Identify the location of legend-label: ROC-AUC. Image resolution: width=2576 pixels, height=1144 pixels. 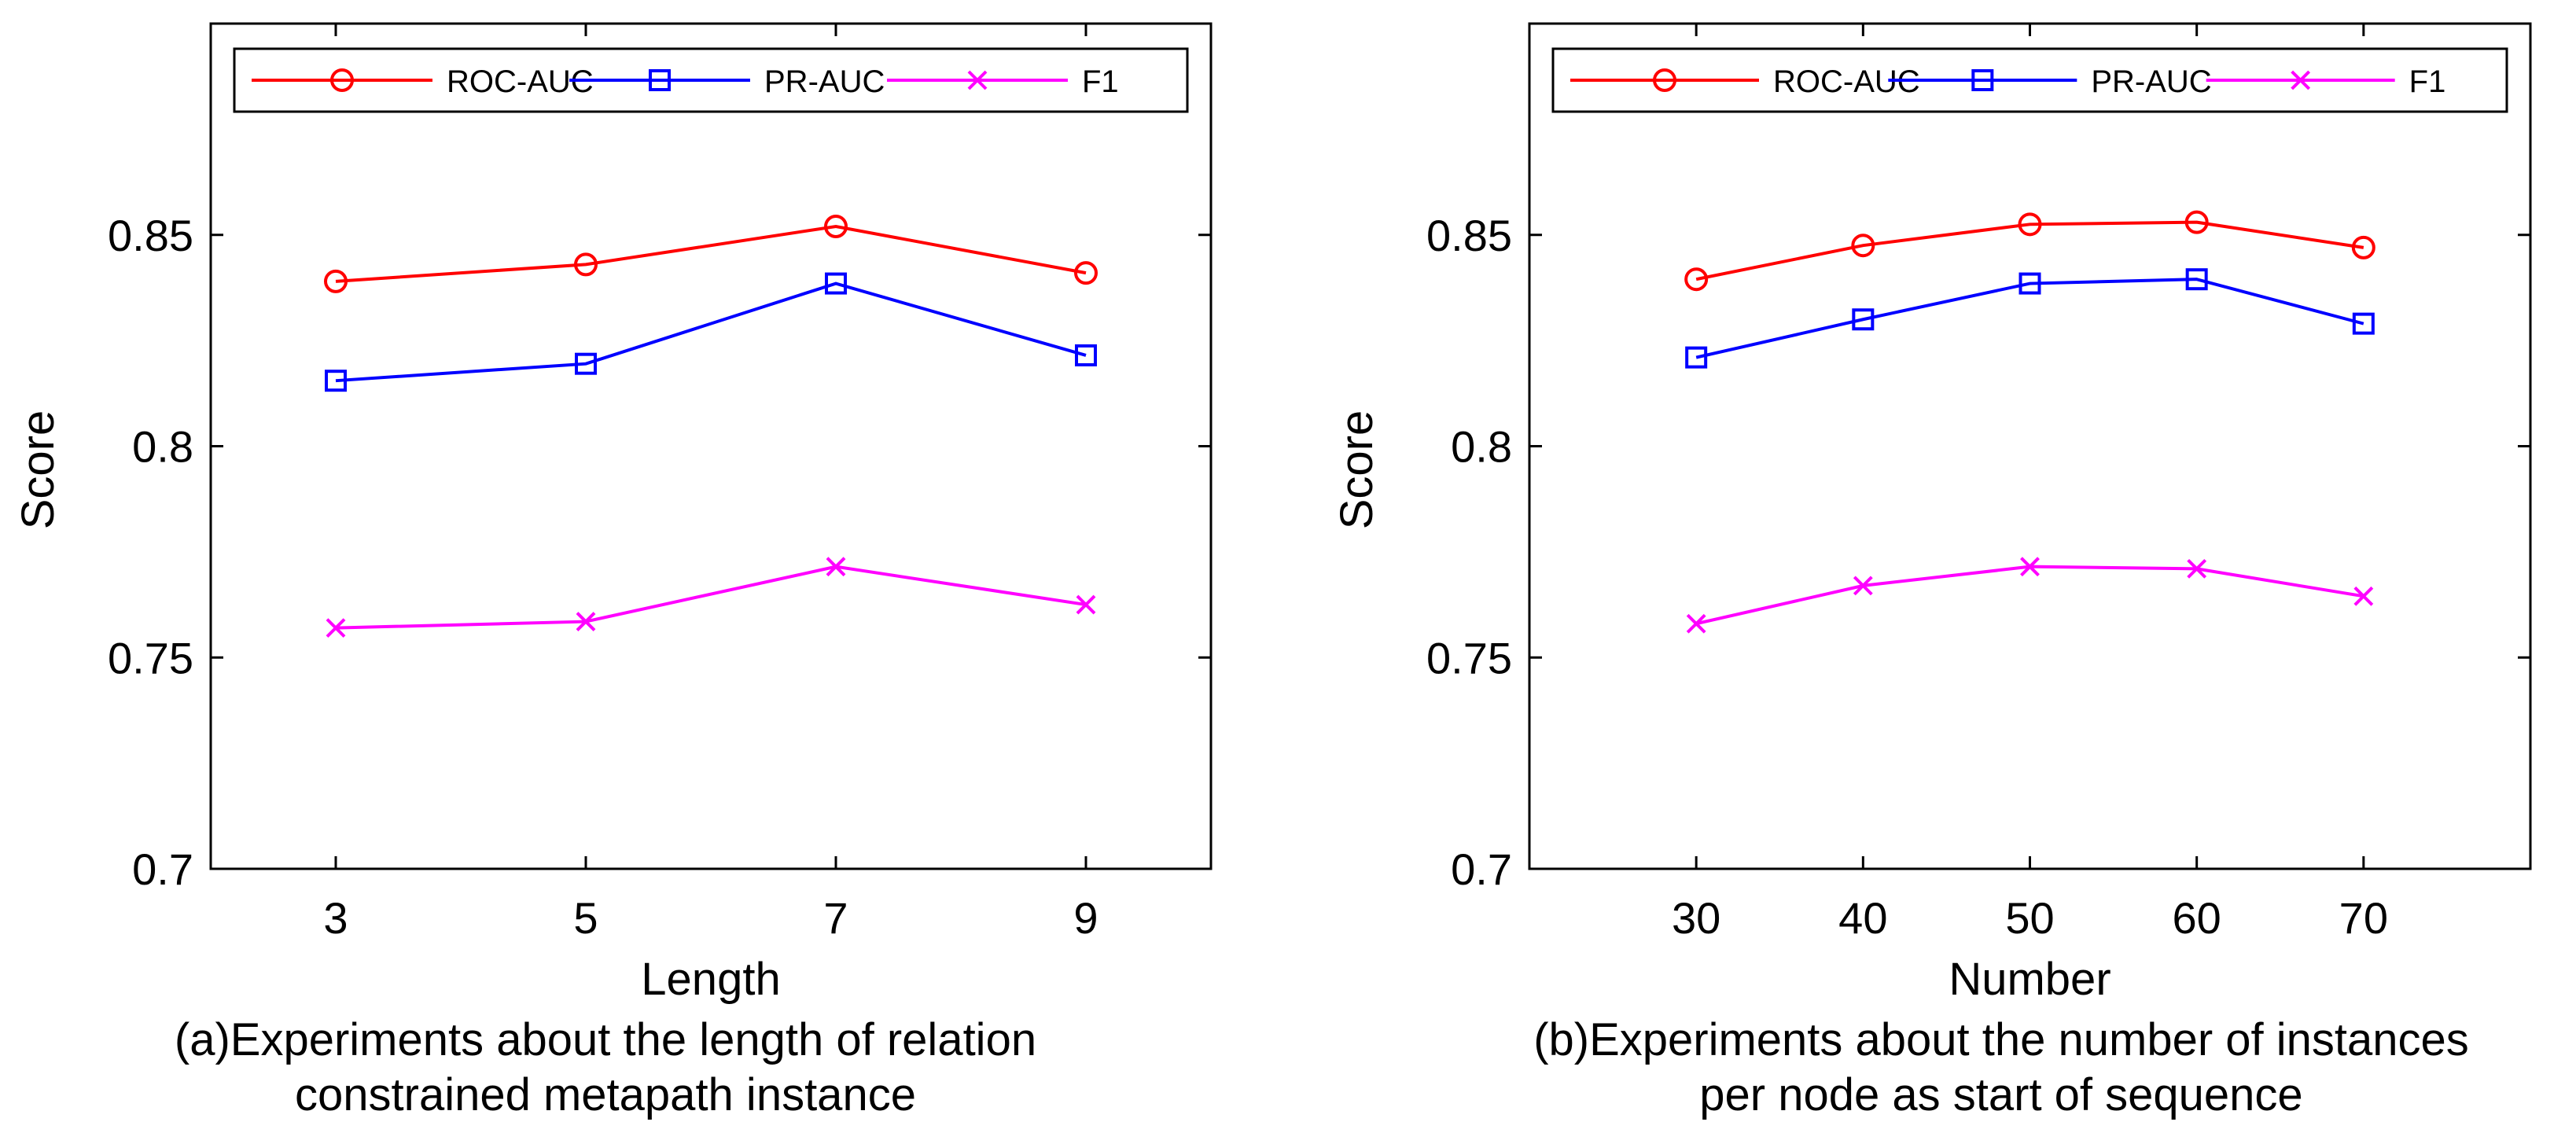
(520, 81).